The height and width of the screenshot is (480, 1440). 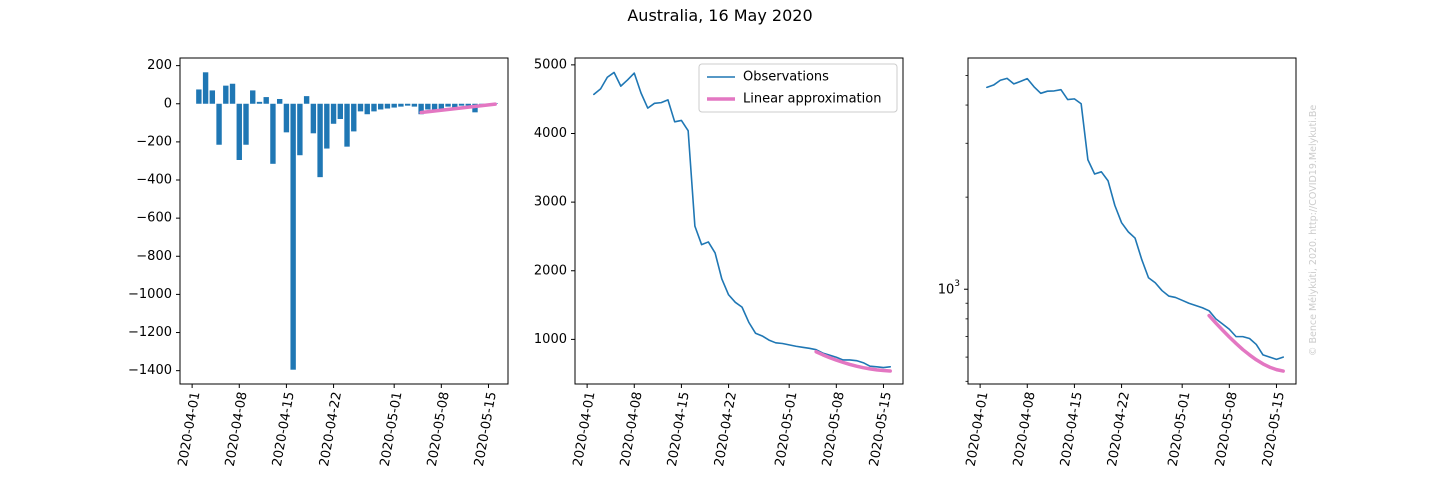 I want to click on y-tick-label: 1000, so click(x=550, y=339).